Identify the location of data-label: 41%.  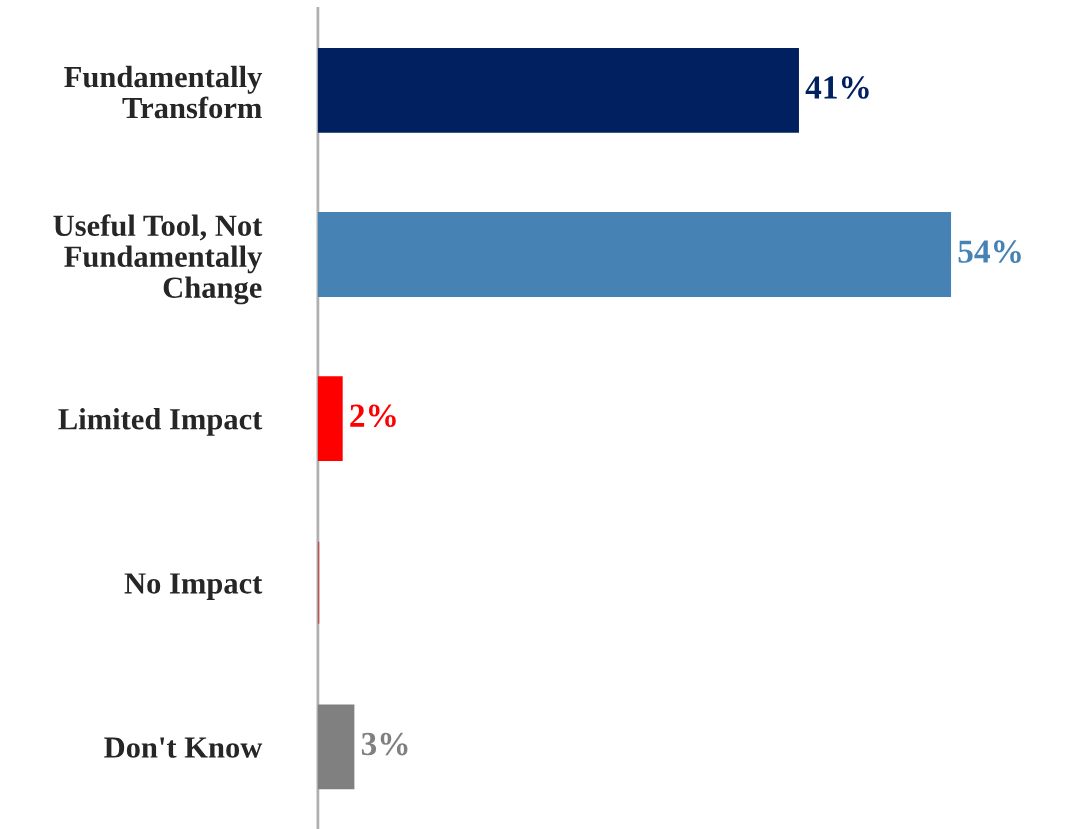
(837, 87).